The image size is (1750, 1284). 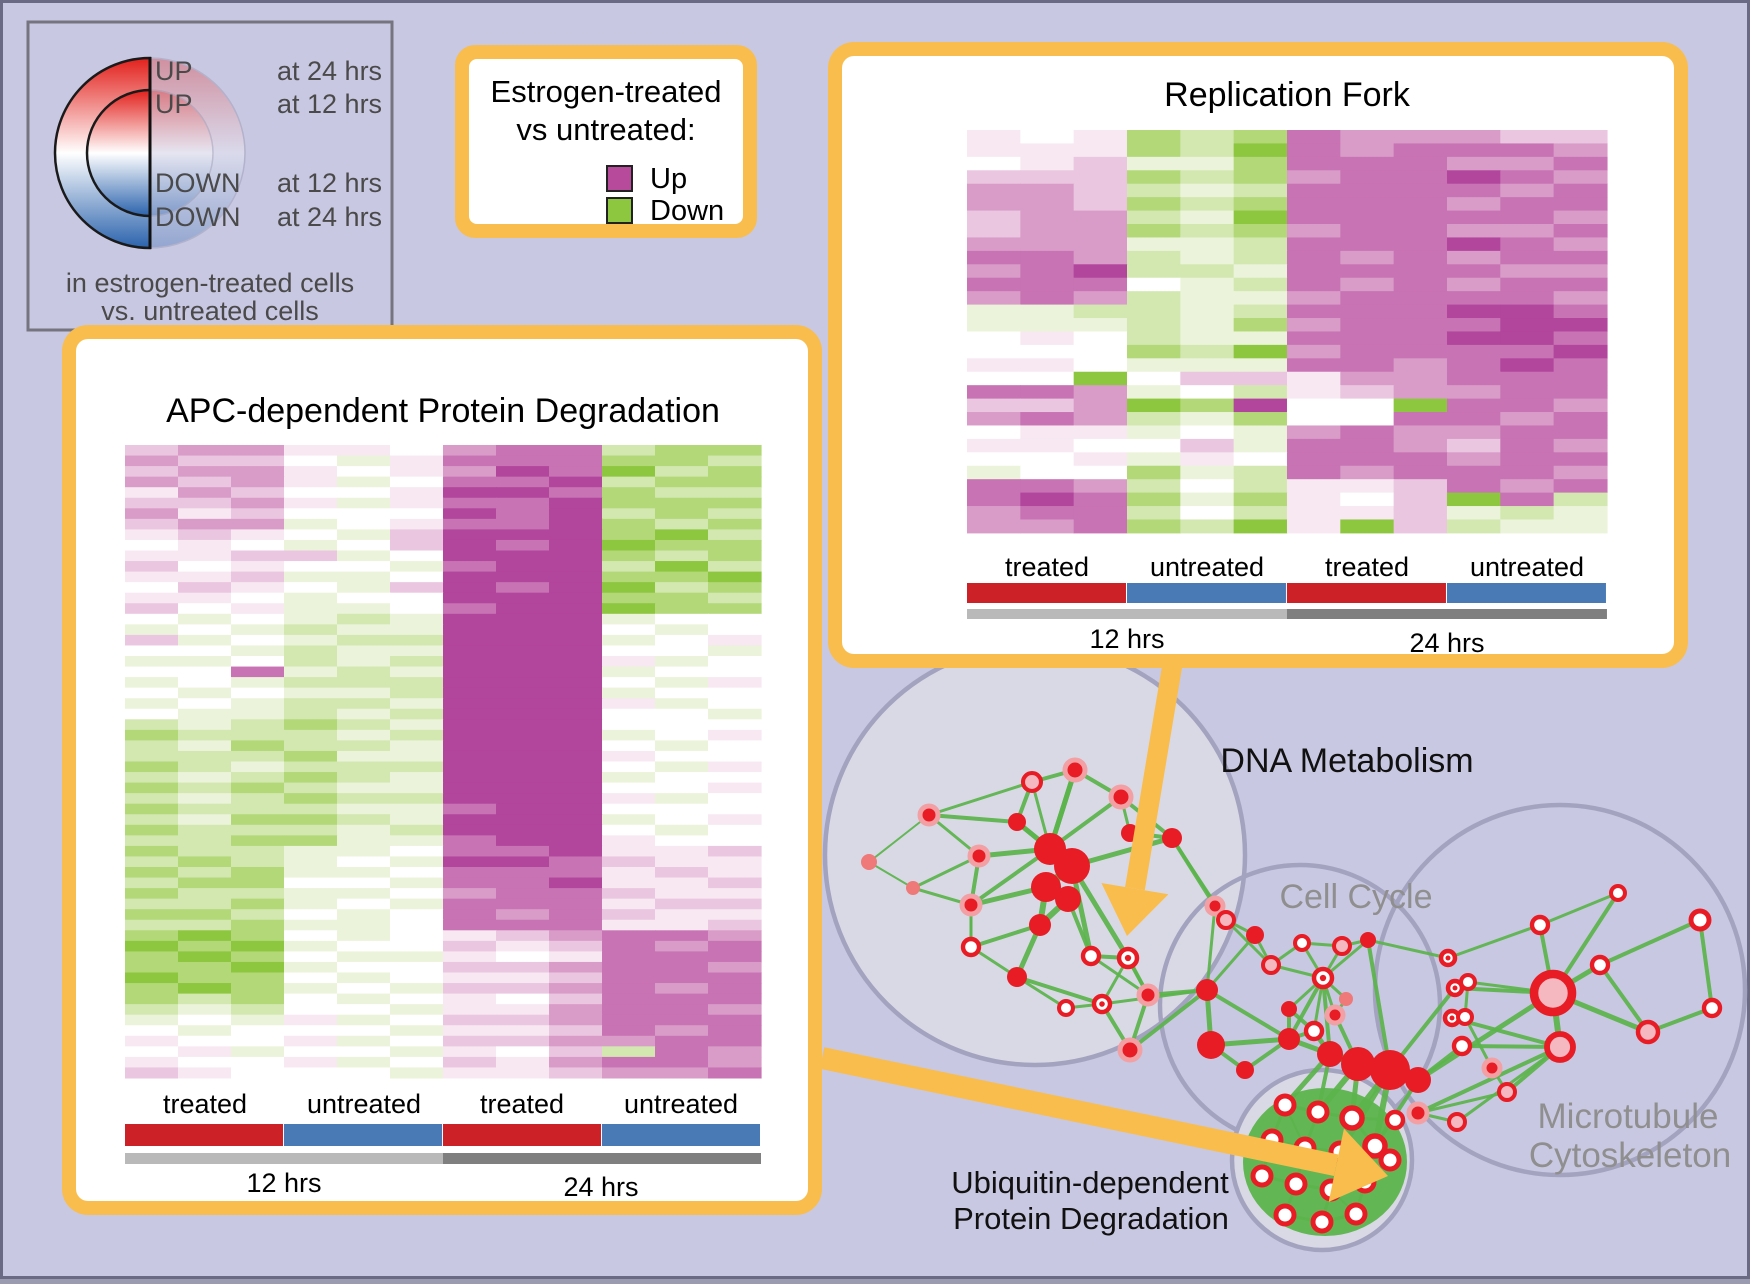 I want to click on legend-up-24-time: at 24 hrs, so click(x=329, y=71).